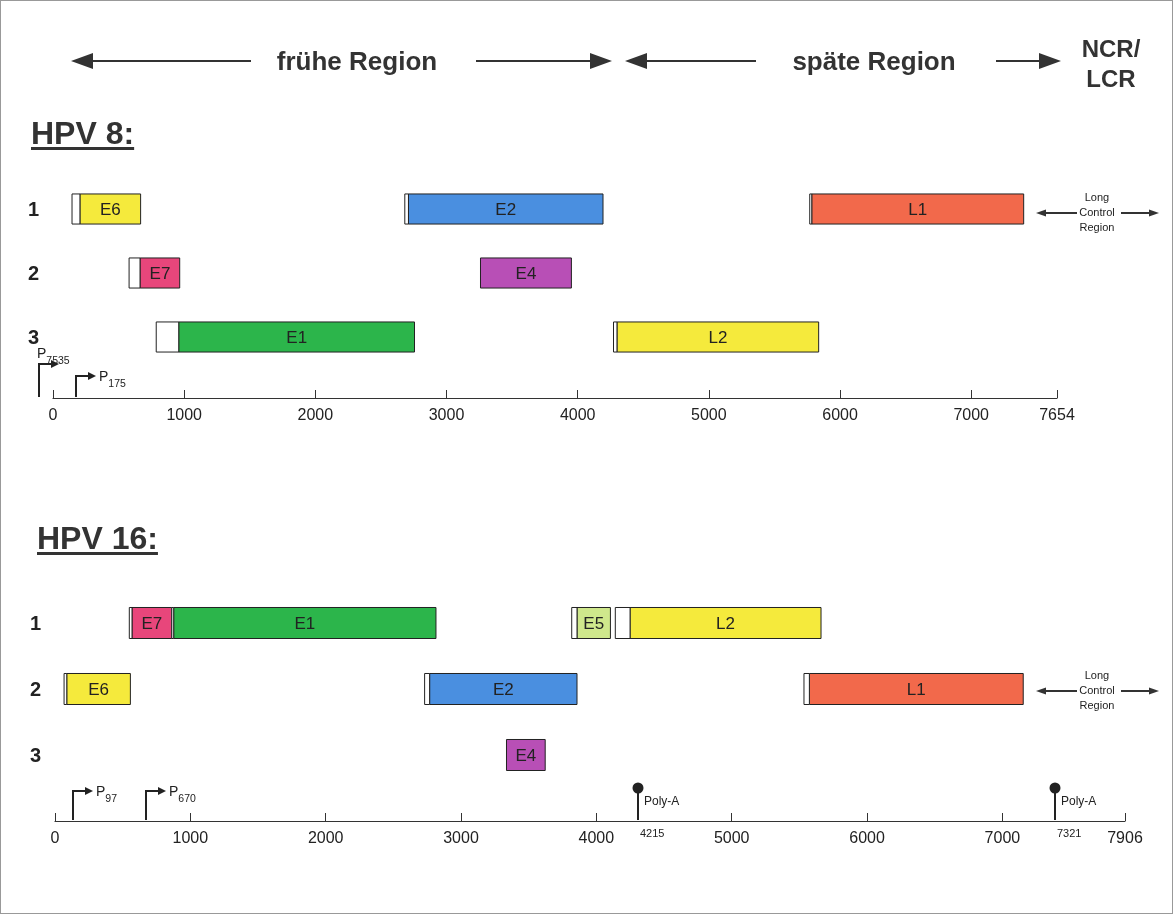  What do you see at coordinates (107, 793) in the screenshot?
I see `annotation: P$_{97}$` at bounding box center [107, 793].